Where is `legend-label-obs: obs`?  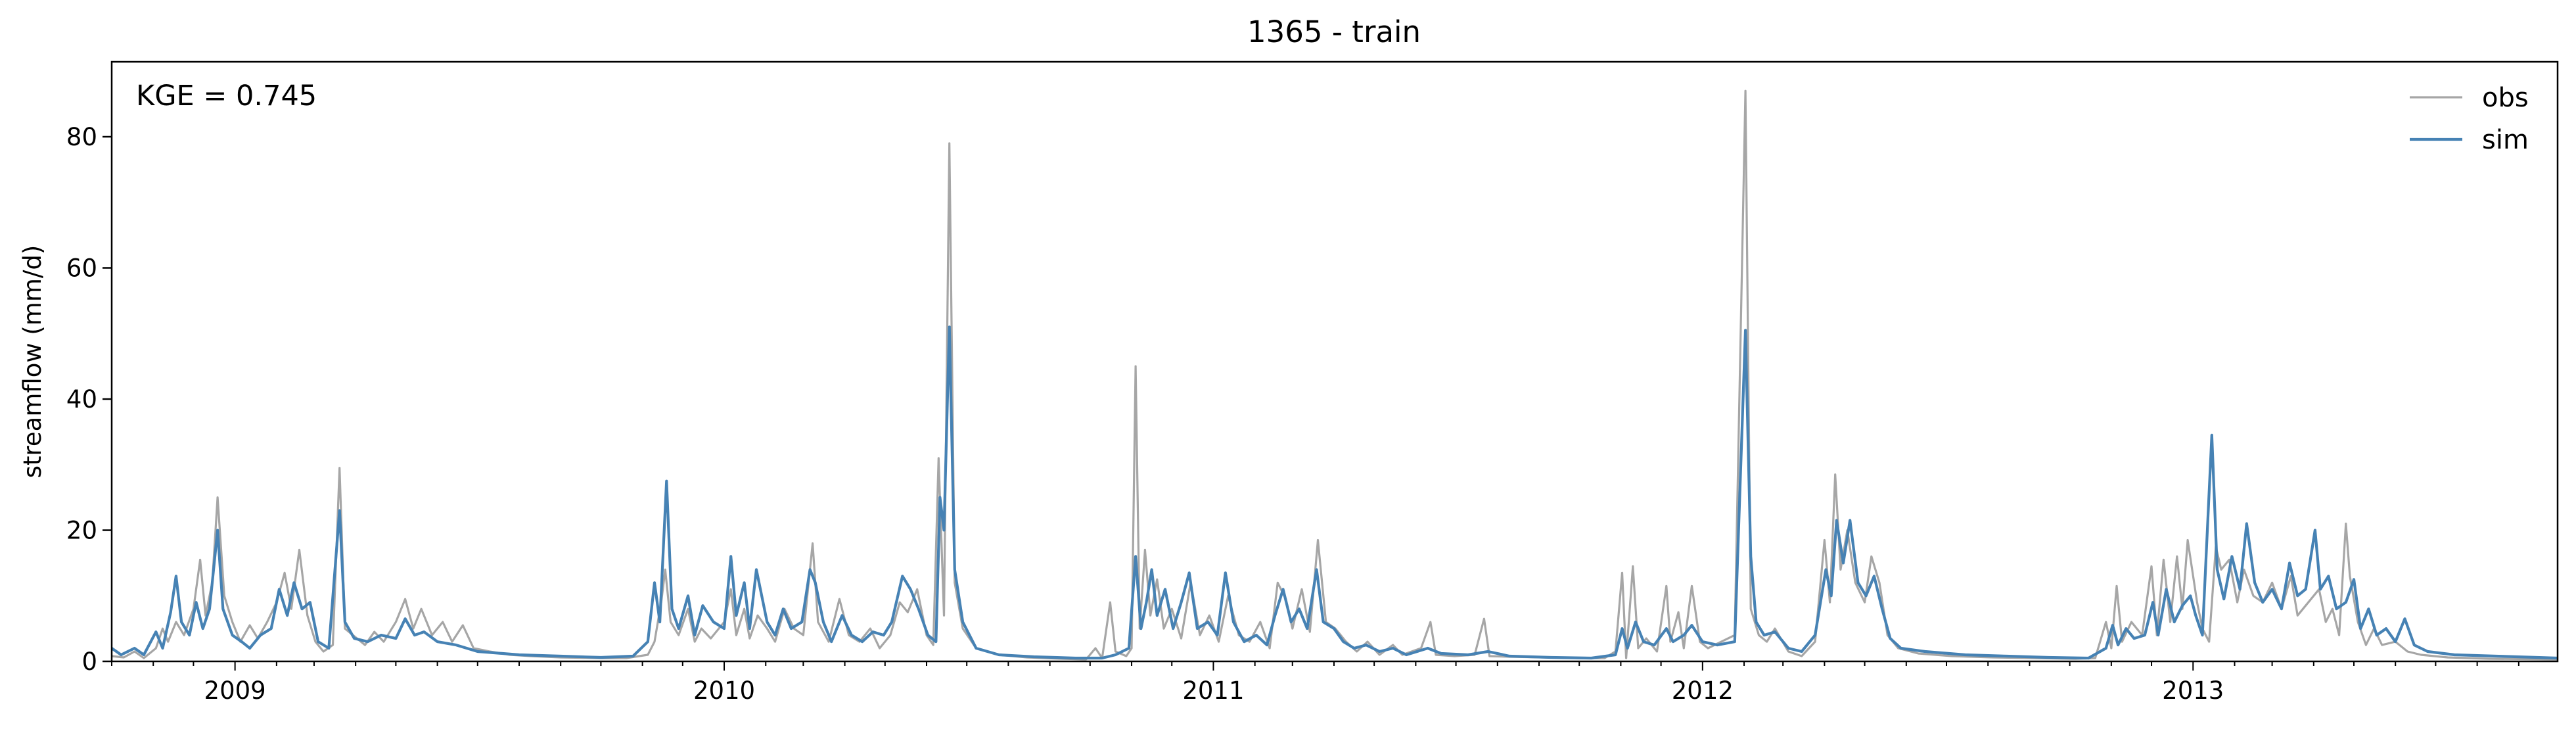 legend-label-obs: obs is located at coordinates (2505, 98).